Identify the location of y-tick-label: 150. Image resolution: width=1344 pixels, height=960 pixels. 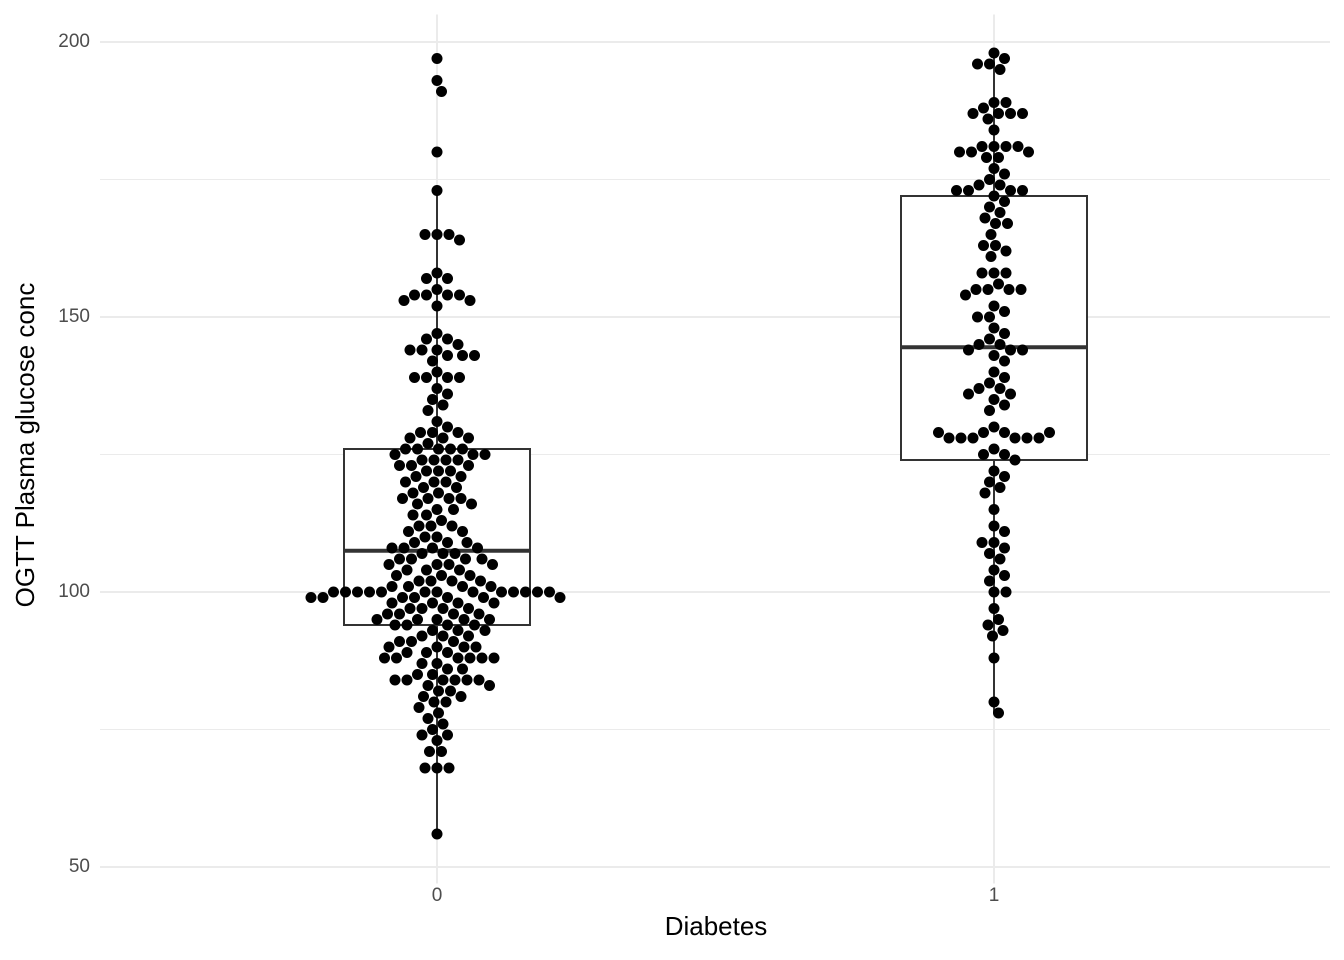
(74, 316).